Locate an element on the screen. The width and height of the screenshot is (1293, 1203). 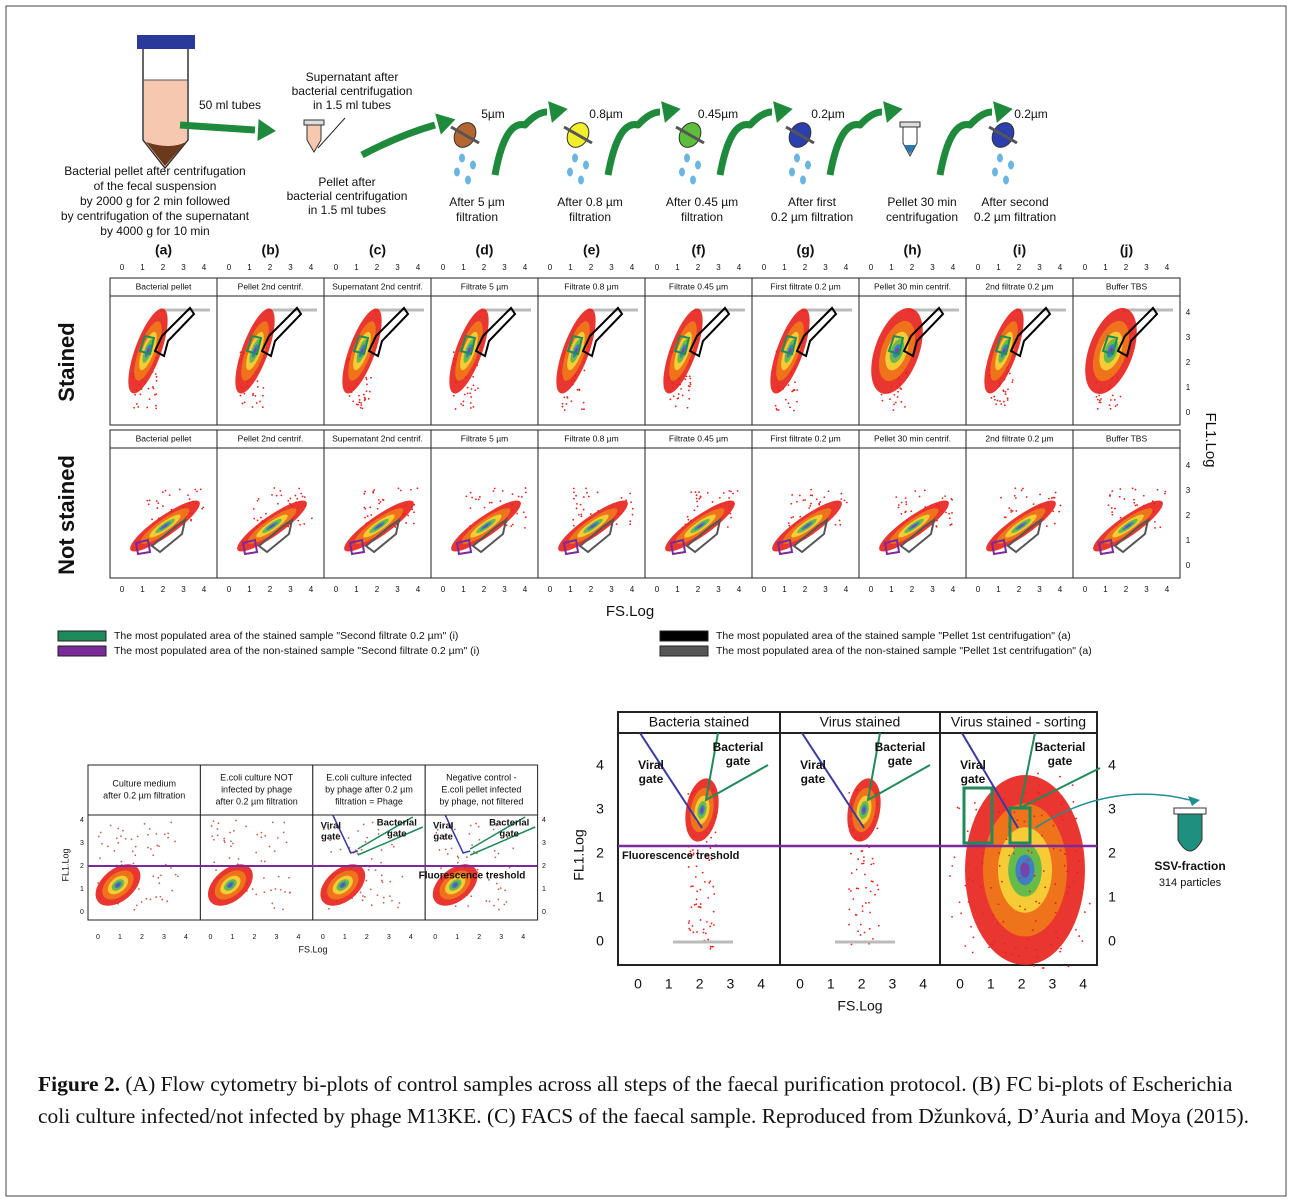
panel-letter: (f) is located at coordinates (699, 250).